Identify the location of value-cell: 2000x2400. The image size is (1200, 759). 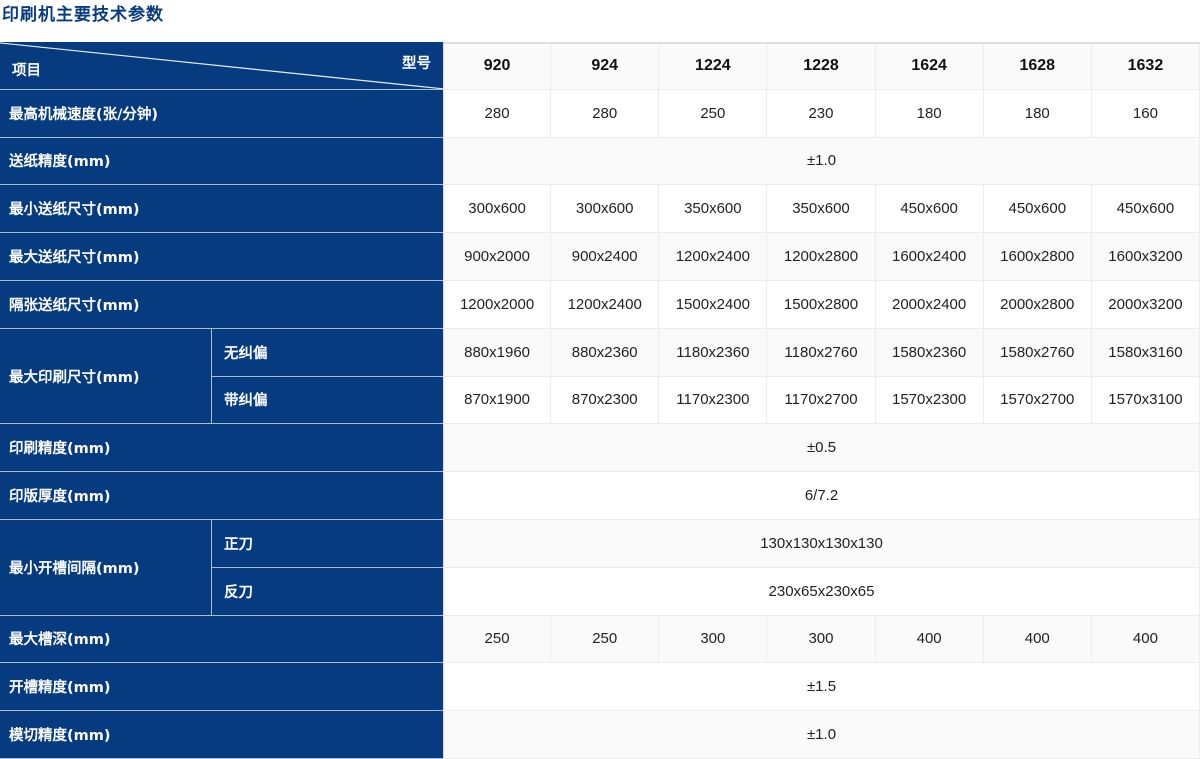
(929, 304).